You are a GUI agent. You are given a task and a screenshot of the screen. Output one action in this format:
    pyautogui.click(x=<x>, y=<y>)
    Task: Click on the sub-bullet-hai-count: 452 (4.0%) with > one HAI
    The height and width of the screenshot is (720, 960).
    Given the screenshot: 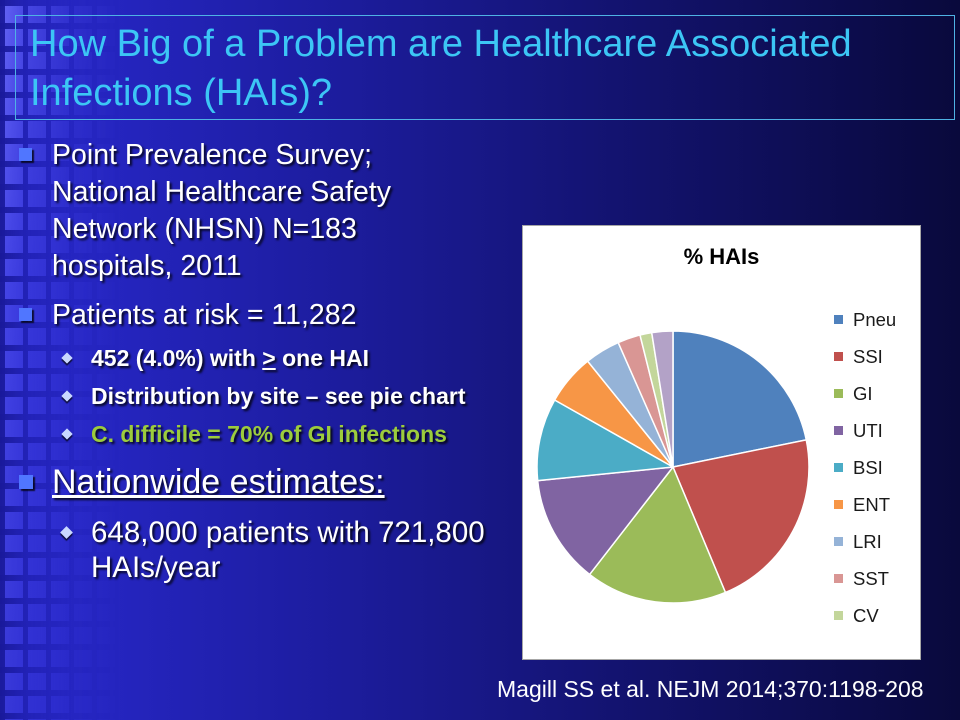 What is the action you would take?
    pyautogui.click(x=230, y=358)
    